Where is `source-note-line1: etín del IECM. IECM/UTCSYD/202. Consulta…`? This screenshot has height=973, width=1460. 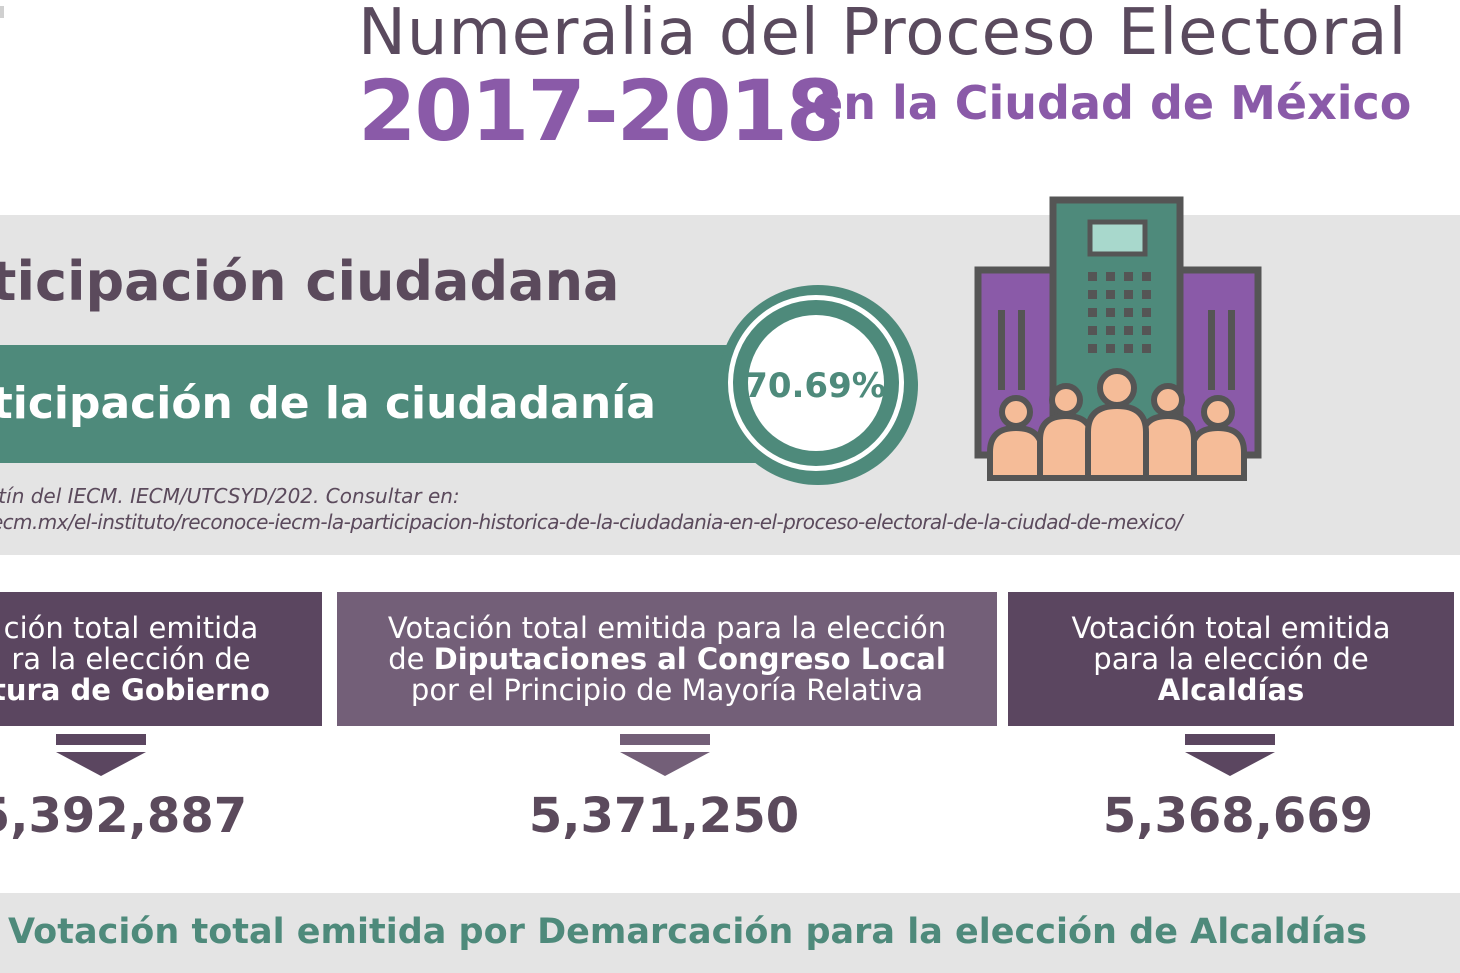
source-note-line1: etín del IECM. IECM/UTCSYD/202. Consulta… is located at coordinates (230, 496).